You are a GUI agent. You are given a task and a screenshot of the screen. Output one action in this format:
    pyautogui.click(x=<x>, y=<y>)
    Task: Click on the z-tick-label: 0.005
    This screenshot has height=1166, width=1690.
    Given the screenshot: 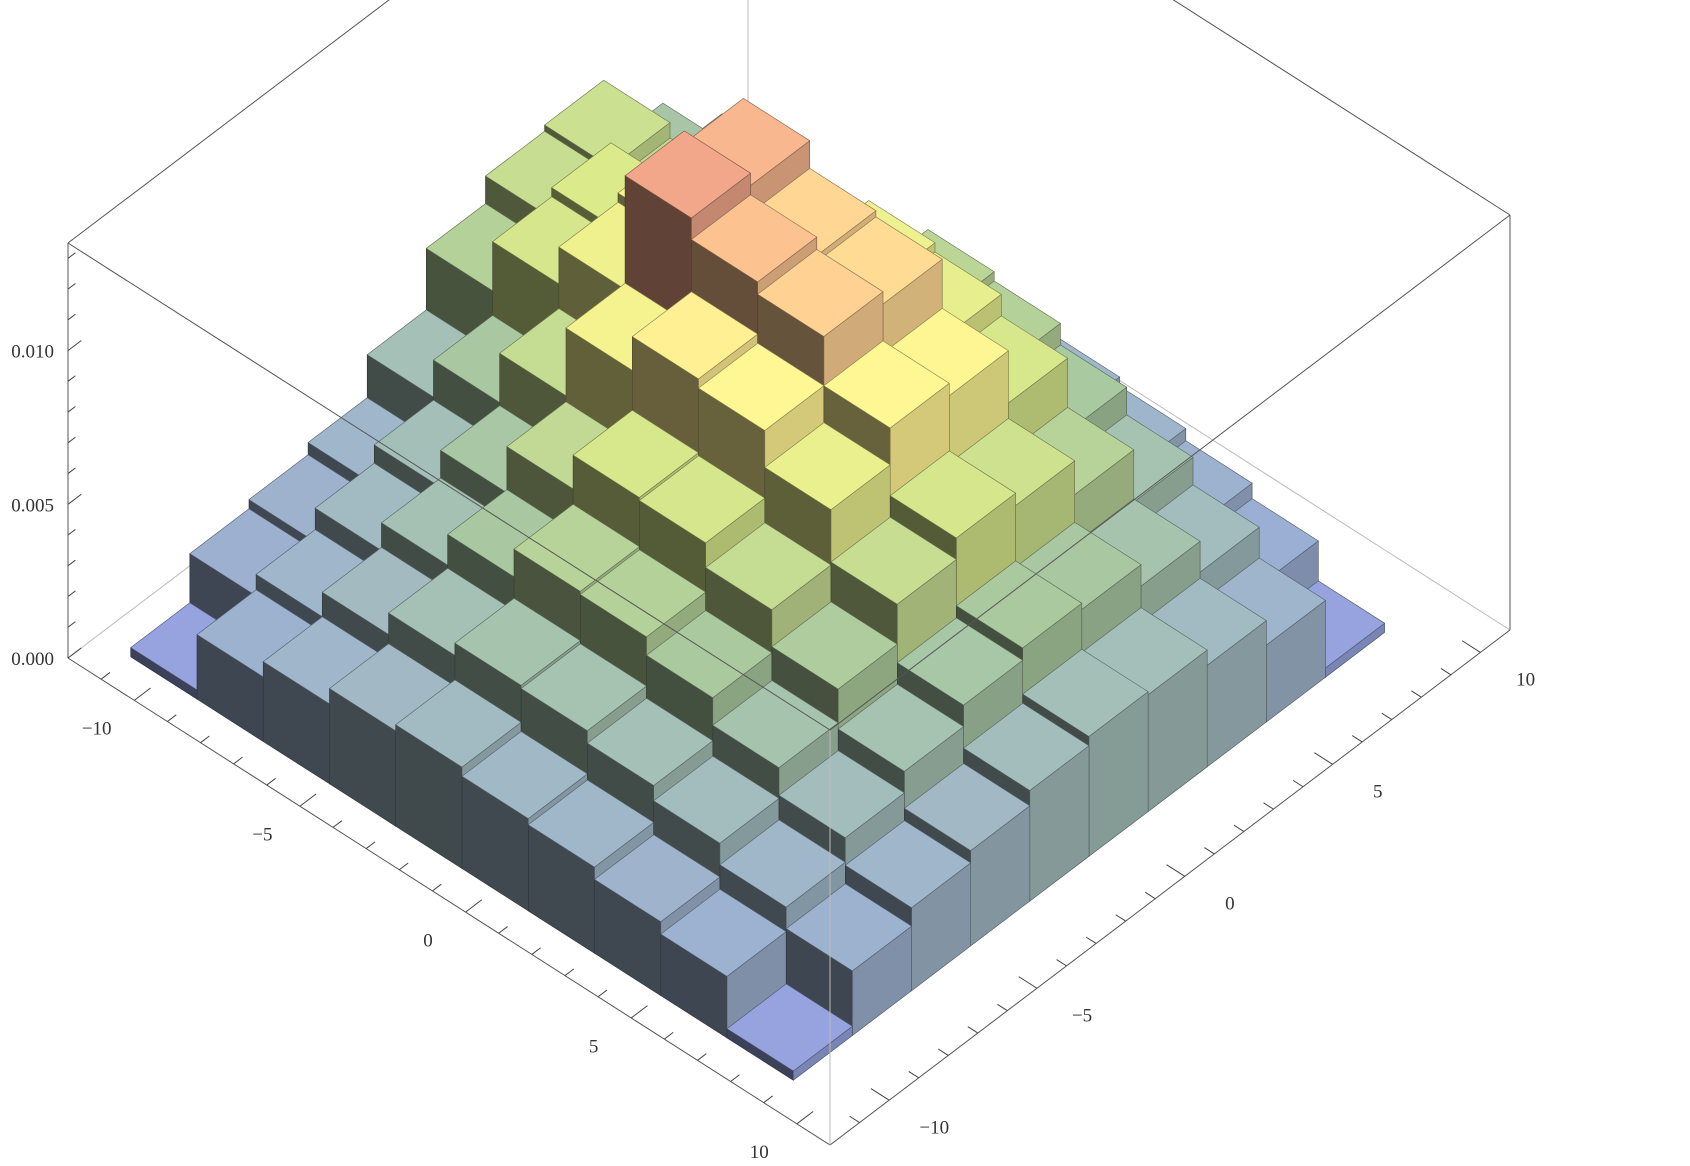 What is the action you would take?
    pyautogui.click(x=32, y=505)
    